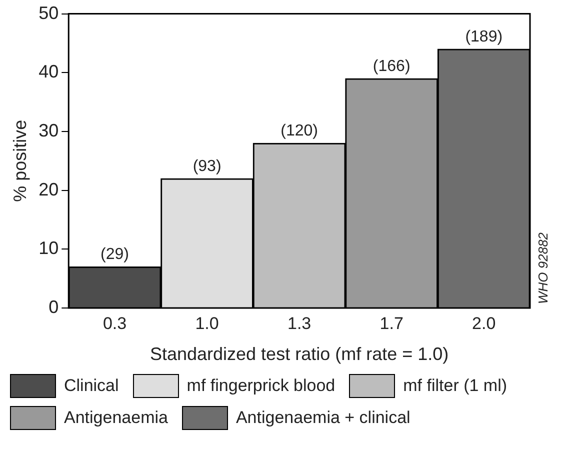 This screenshot has width=564, height=456. Describe the element at coordinates (207, 166) in the screenshot. I see `annotation: (93)` at that location.